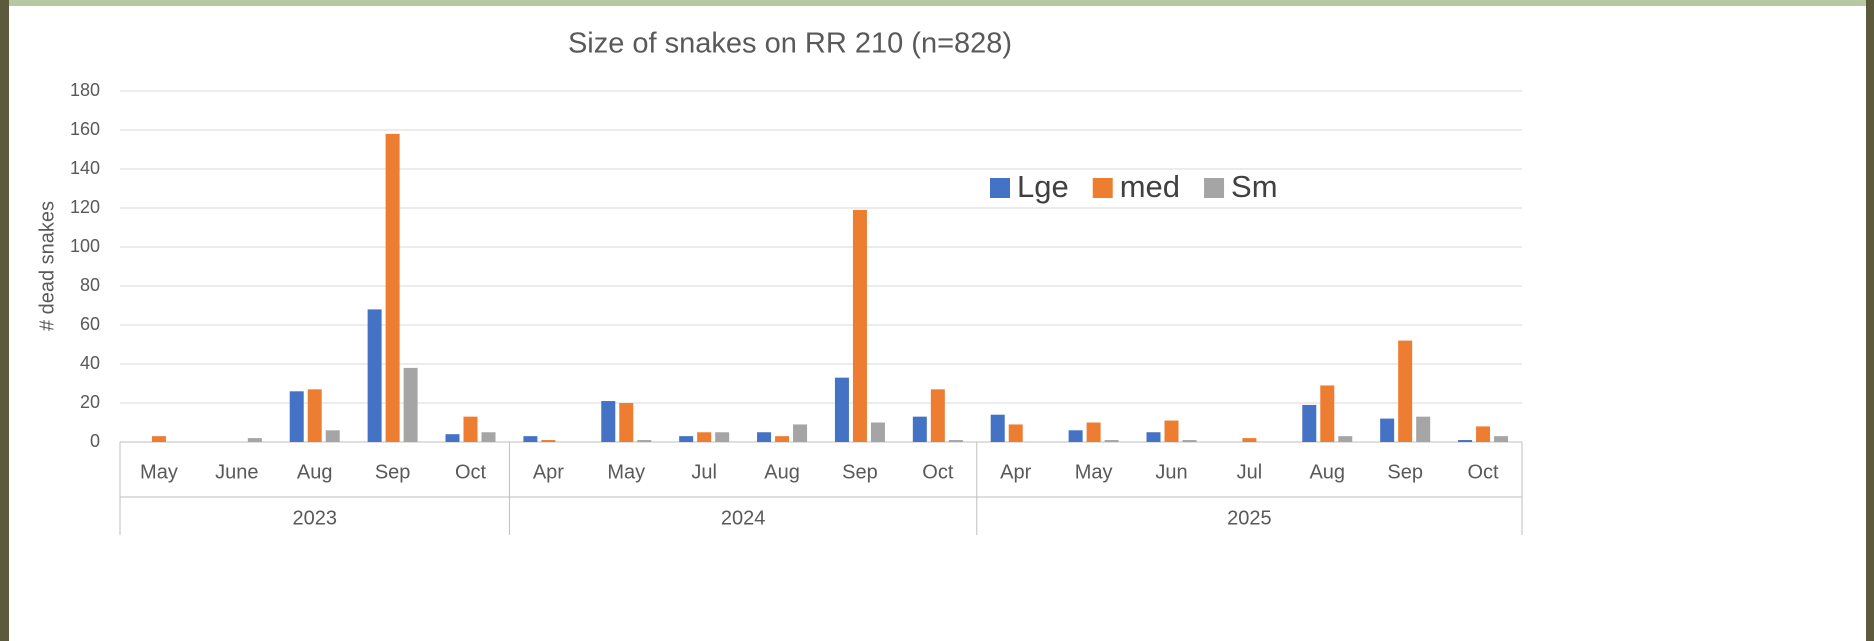 Image resolution: width=1874 pixels, height=641 pixels. Describe the element at coordinates (85, 246) in the screenshot. I see `y-tick-label: 100` at that location.